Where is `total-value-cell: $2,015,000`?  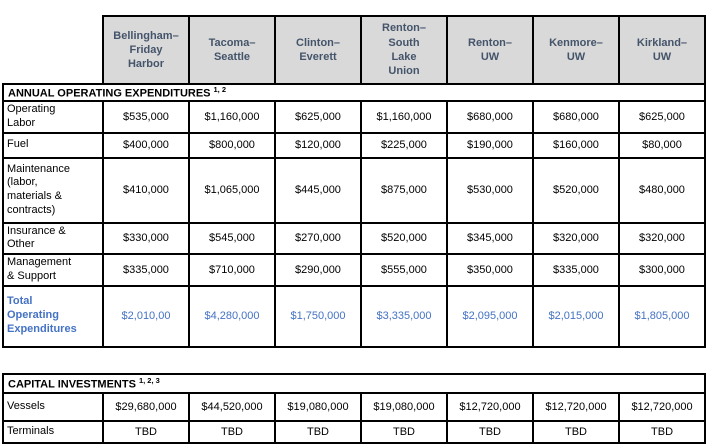
total-value-cell: $2,015,000 is located at coordinates (576, 316).